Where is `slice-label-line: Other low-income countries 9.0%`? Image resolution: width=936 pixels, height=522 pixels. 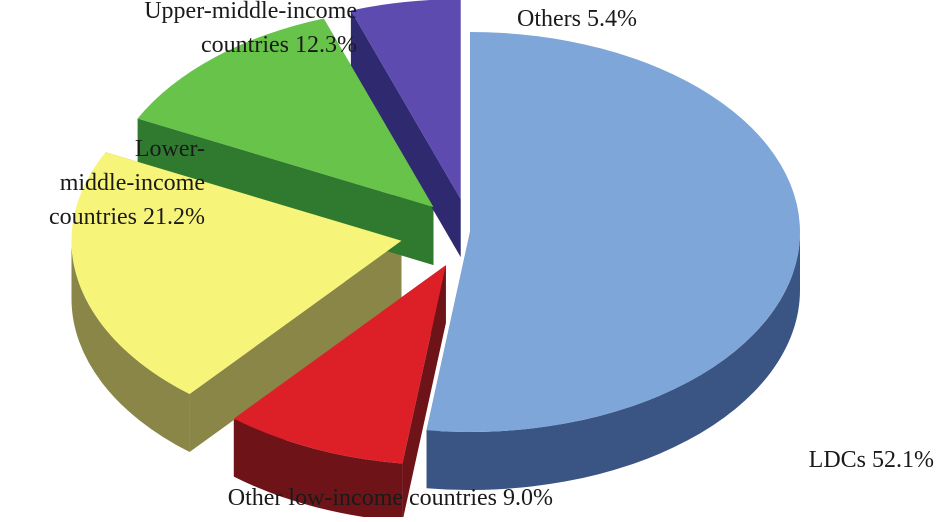
slice-label-line: Other low-income countries 9.0% is located at coordinates (390, 498).